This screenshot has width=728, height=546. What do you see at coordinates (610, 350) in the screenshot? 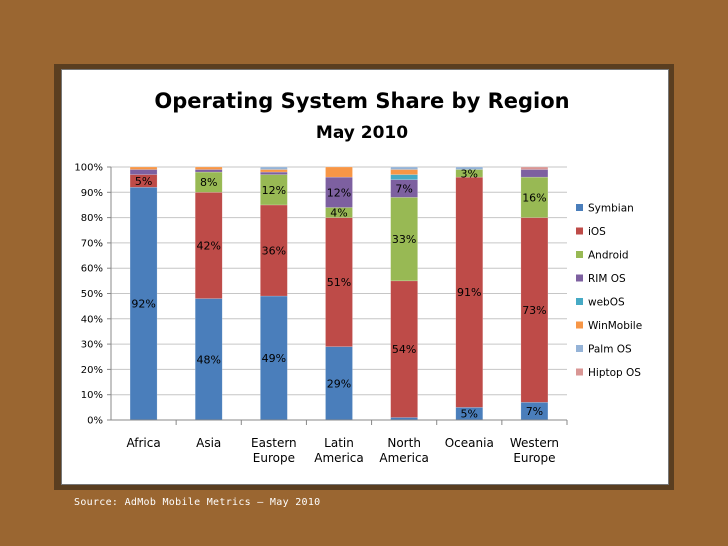
I see `legend-label: Palm OS` at bounding box center [610, 350].